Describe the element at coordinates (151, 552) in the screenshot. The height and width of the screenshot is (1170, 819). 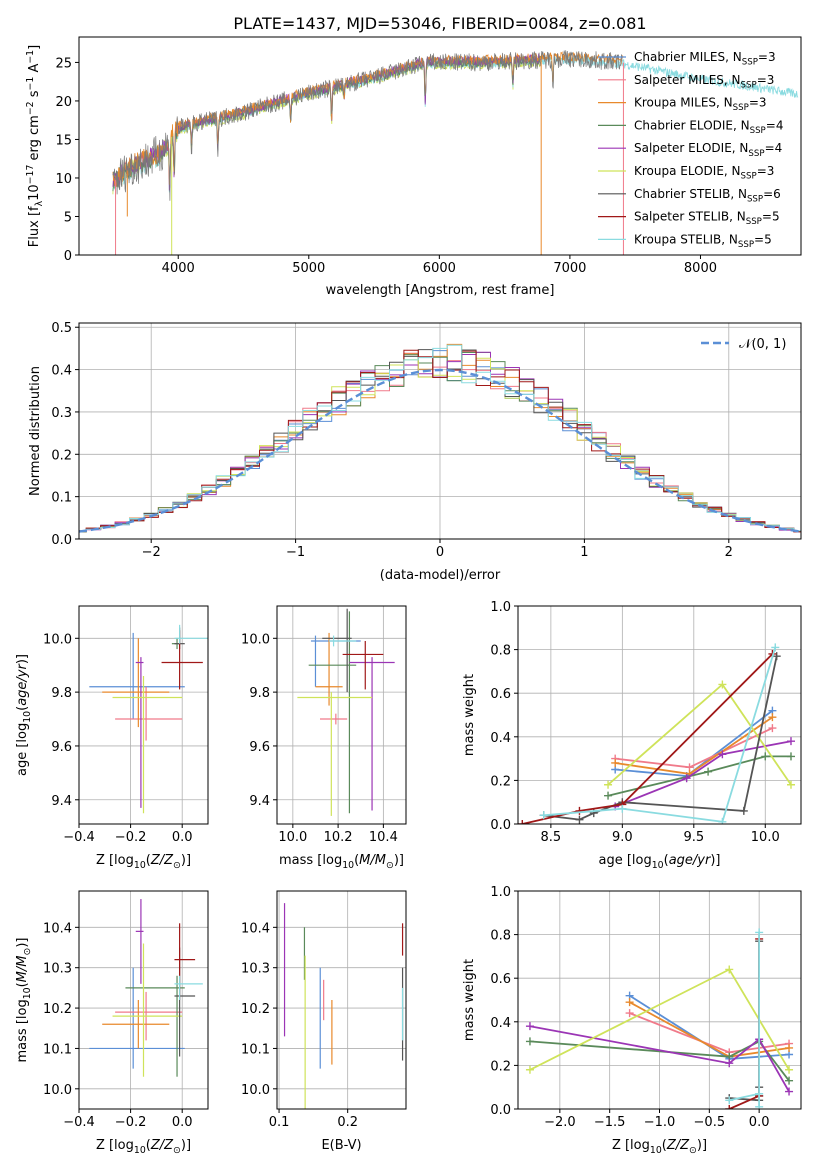
I see `x-tick-label: −2` at that location.